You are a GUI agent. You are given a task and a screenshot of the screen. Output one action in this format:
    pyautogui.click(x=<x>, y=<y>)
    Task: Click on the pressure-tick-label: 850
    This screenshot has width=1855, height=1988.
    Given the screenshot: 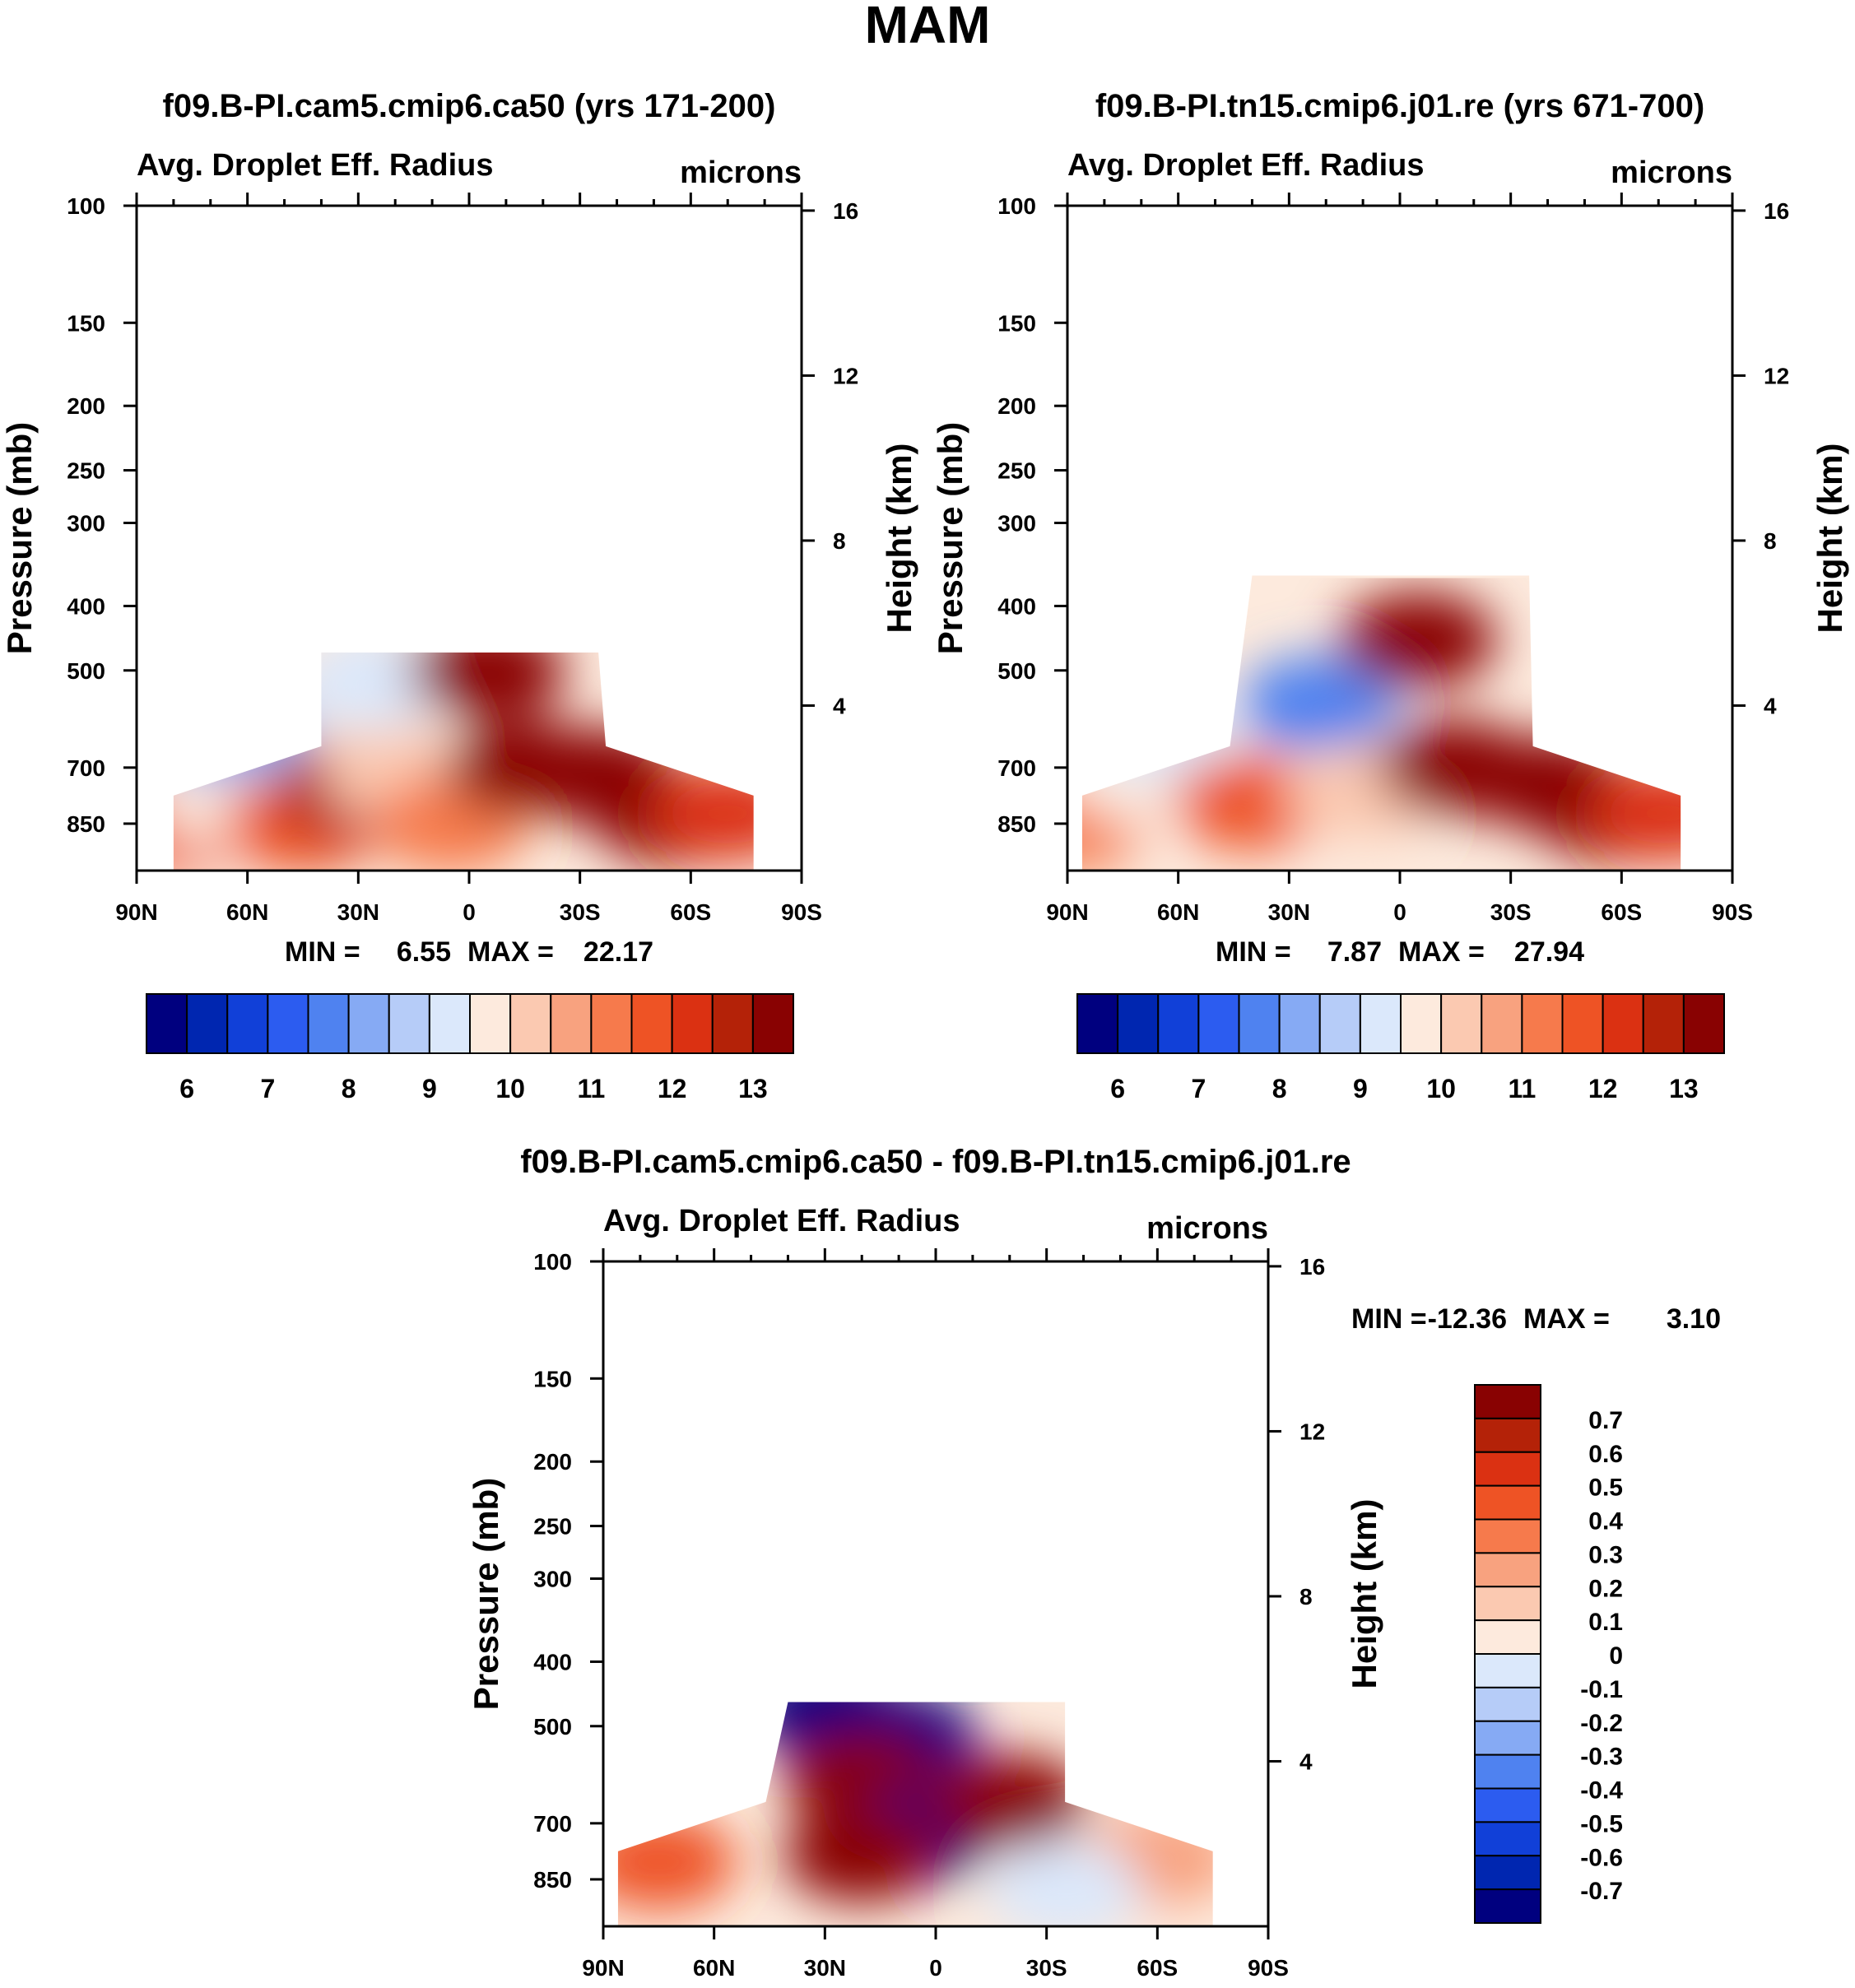 What is the action you would take?
    pyautogui.click(x=552, y=1880)
    